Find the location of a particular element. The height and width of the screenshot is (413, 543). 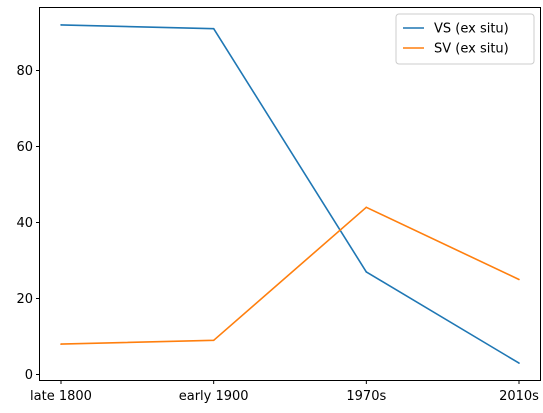

legend: VS (ex situ) SV (ex situ) is located at coordinates (465, 39).